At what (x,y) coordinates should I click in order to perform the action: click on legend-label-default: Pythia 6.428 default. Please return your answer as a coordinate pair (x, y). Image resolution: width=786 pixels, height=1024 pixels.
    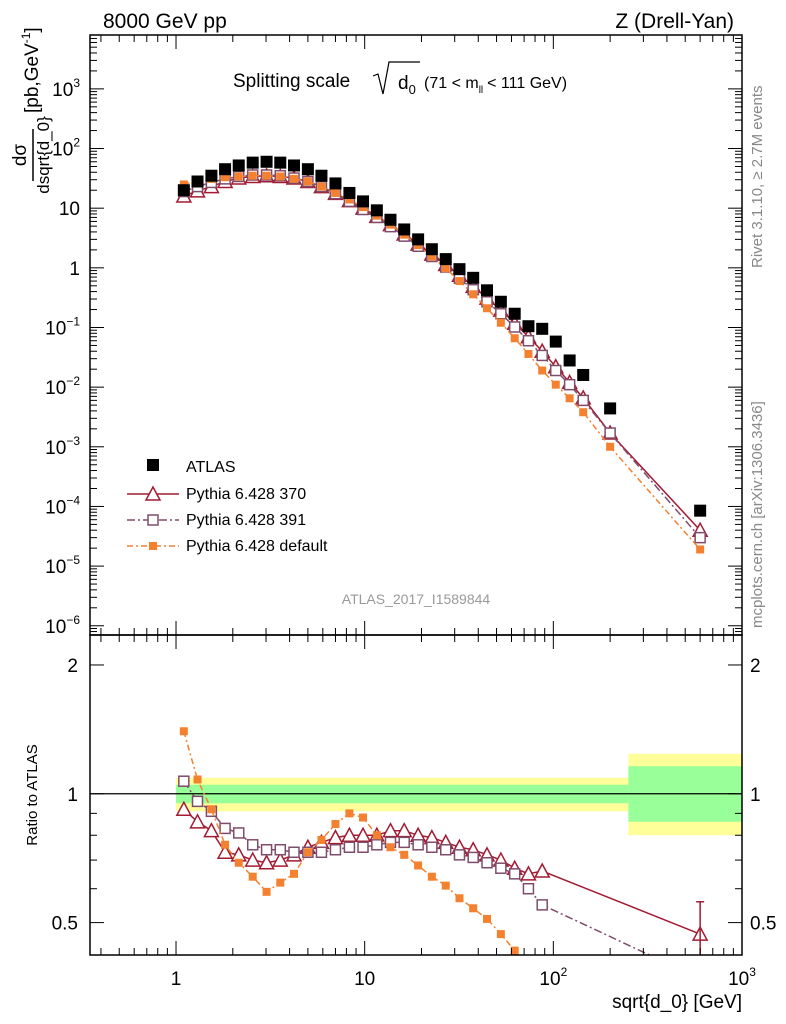
    Looking at the image, I should click on (257, 546).